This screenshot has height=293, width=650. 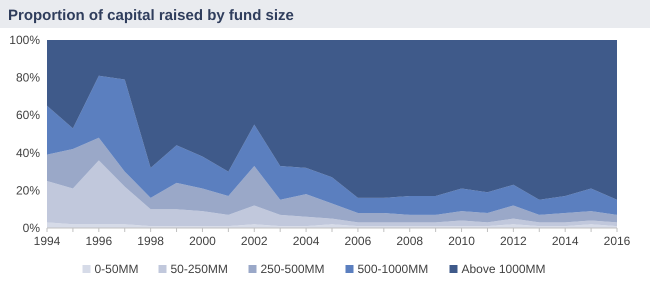 What do you see at coordinates (28, 115) in the screenshot?
I see `y-tick-label: 60%` at bounding box center [28, 115].